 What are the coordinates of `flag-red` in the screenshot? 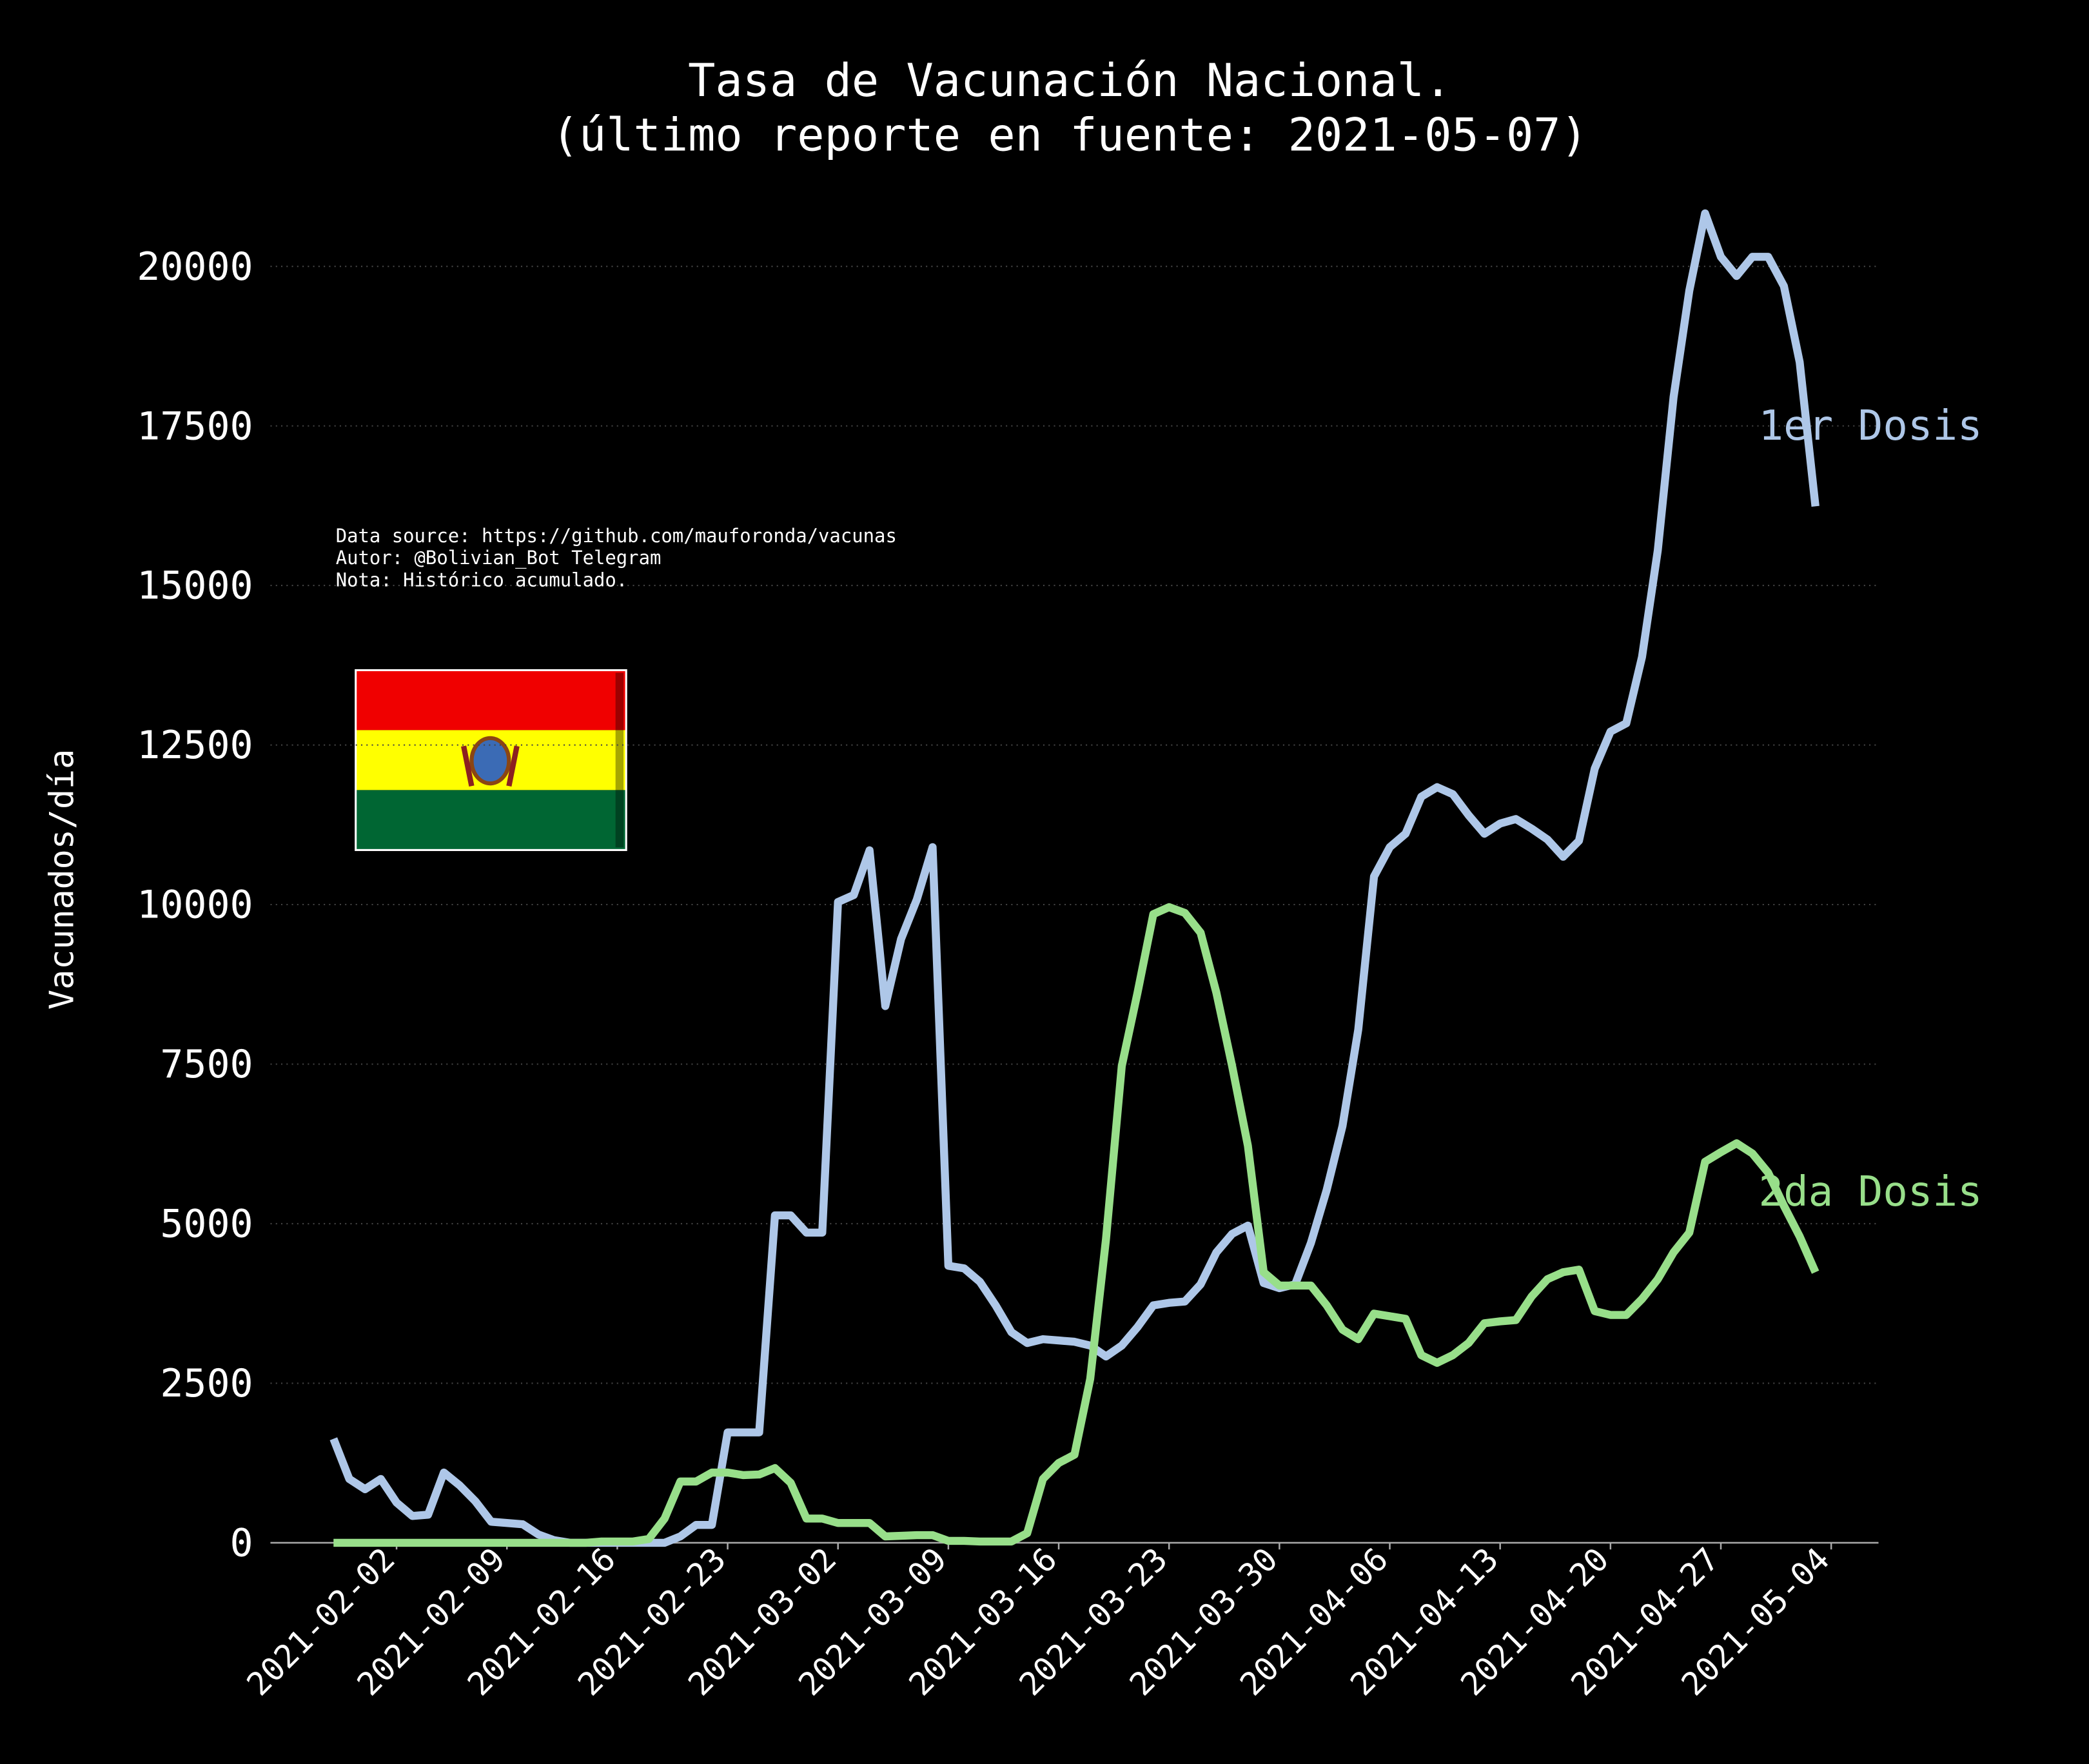 It's located at (491, 700).